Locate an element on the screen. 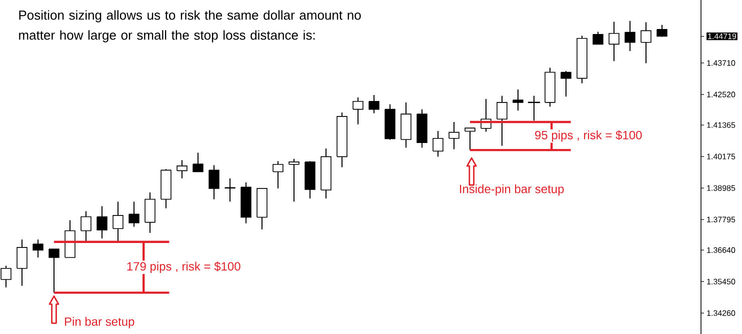 The width and height of the screenshot is (742, 334). annotation: 179 pips , risk = $100 is located at coordinates (183, 267).